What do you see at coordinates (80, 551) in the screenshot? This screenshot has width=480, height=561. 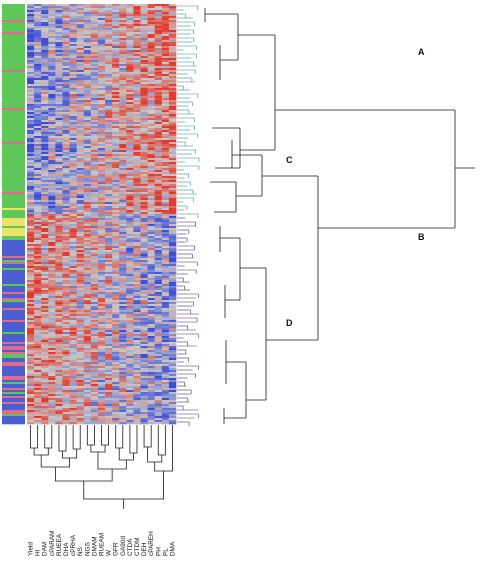 I see `column-label: NS` at bounding box center [80, 551].